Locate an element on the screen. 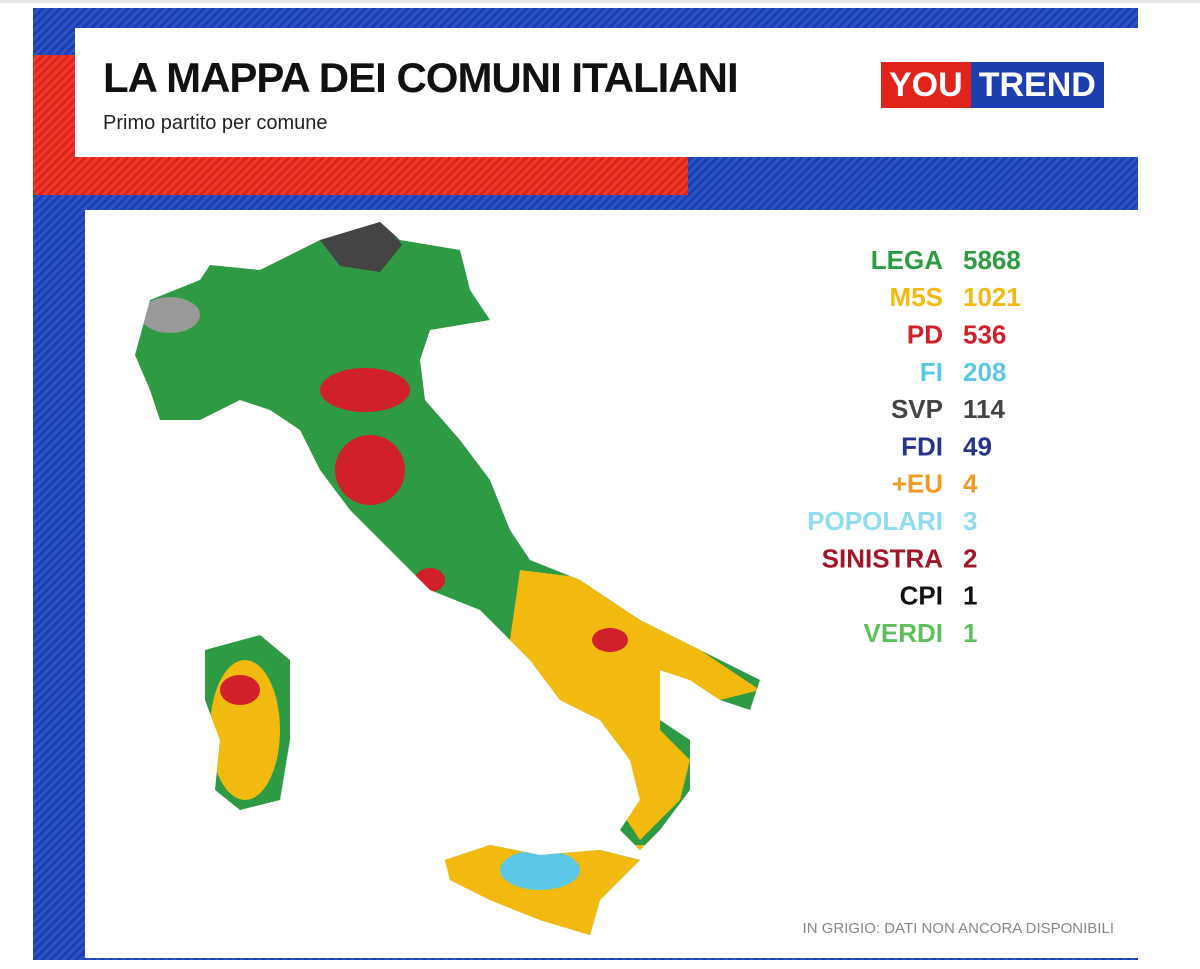 This screenshot has width=1200, height=969. legend-party: CPI is located at coordinates (921, 596).